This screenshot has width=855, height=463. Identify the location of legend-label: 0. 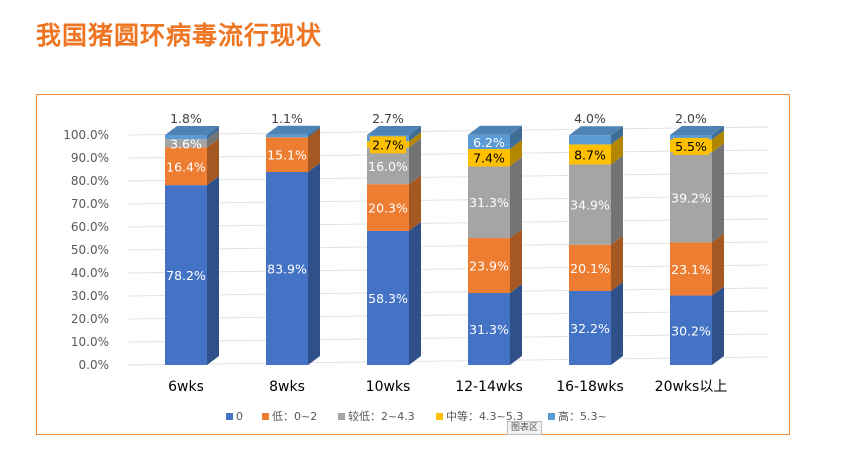
(239, 416).